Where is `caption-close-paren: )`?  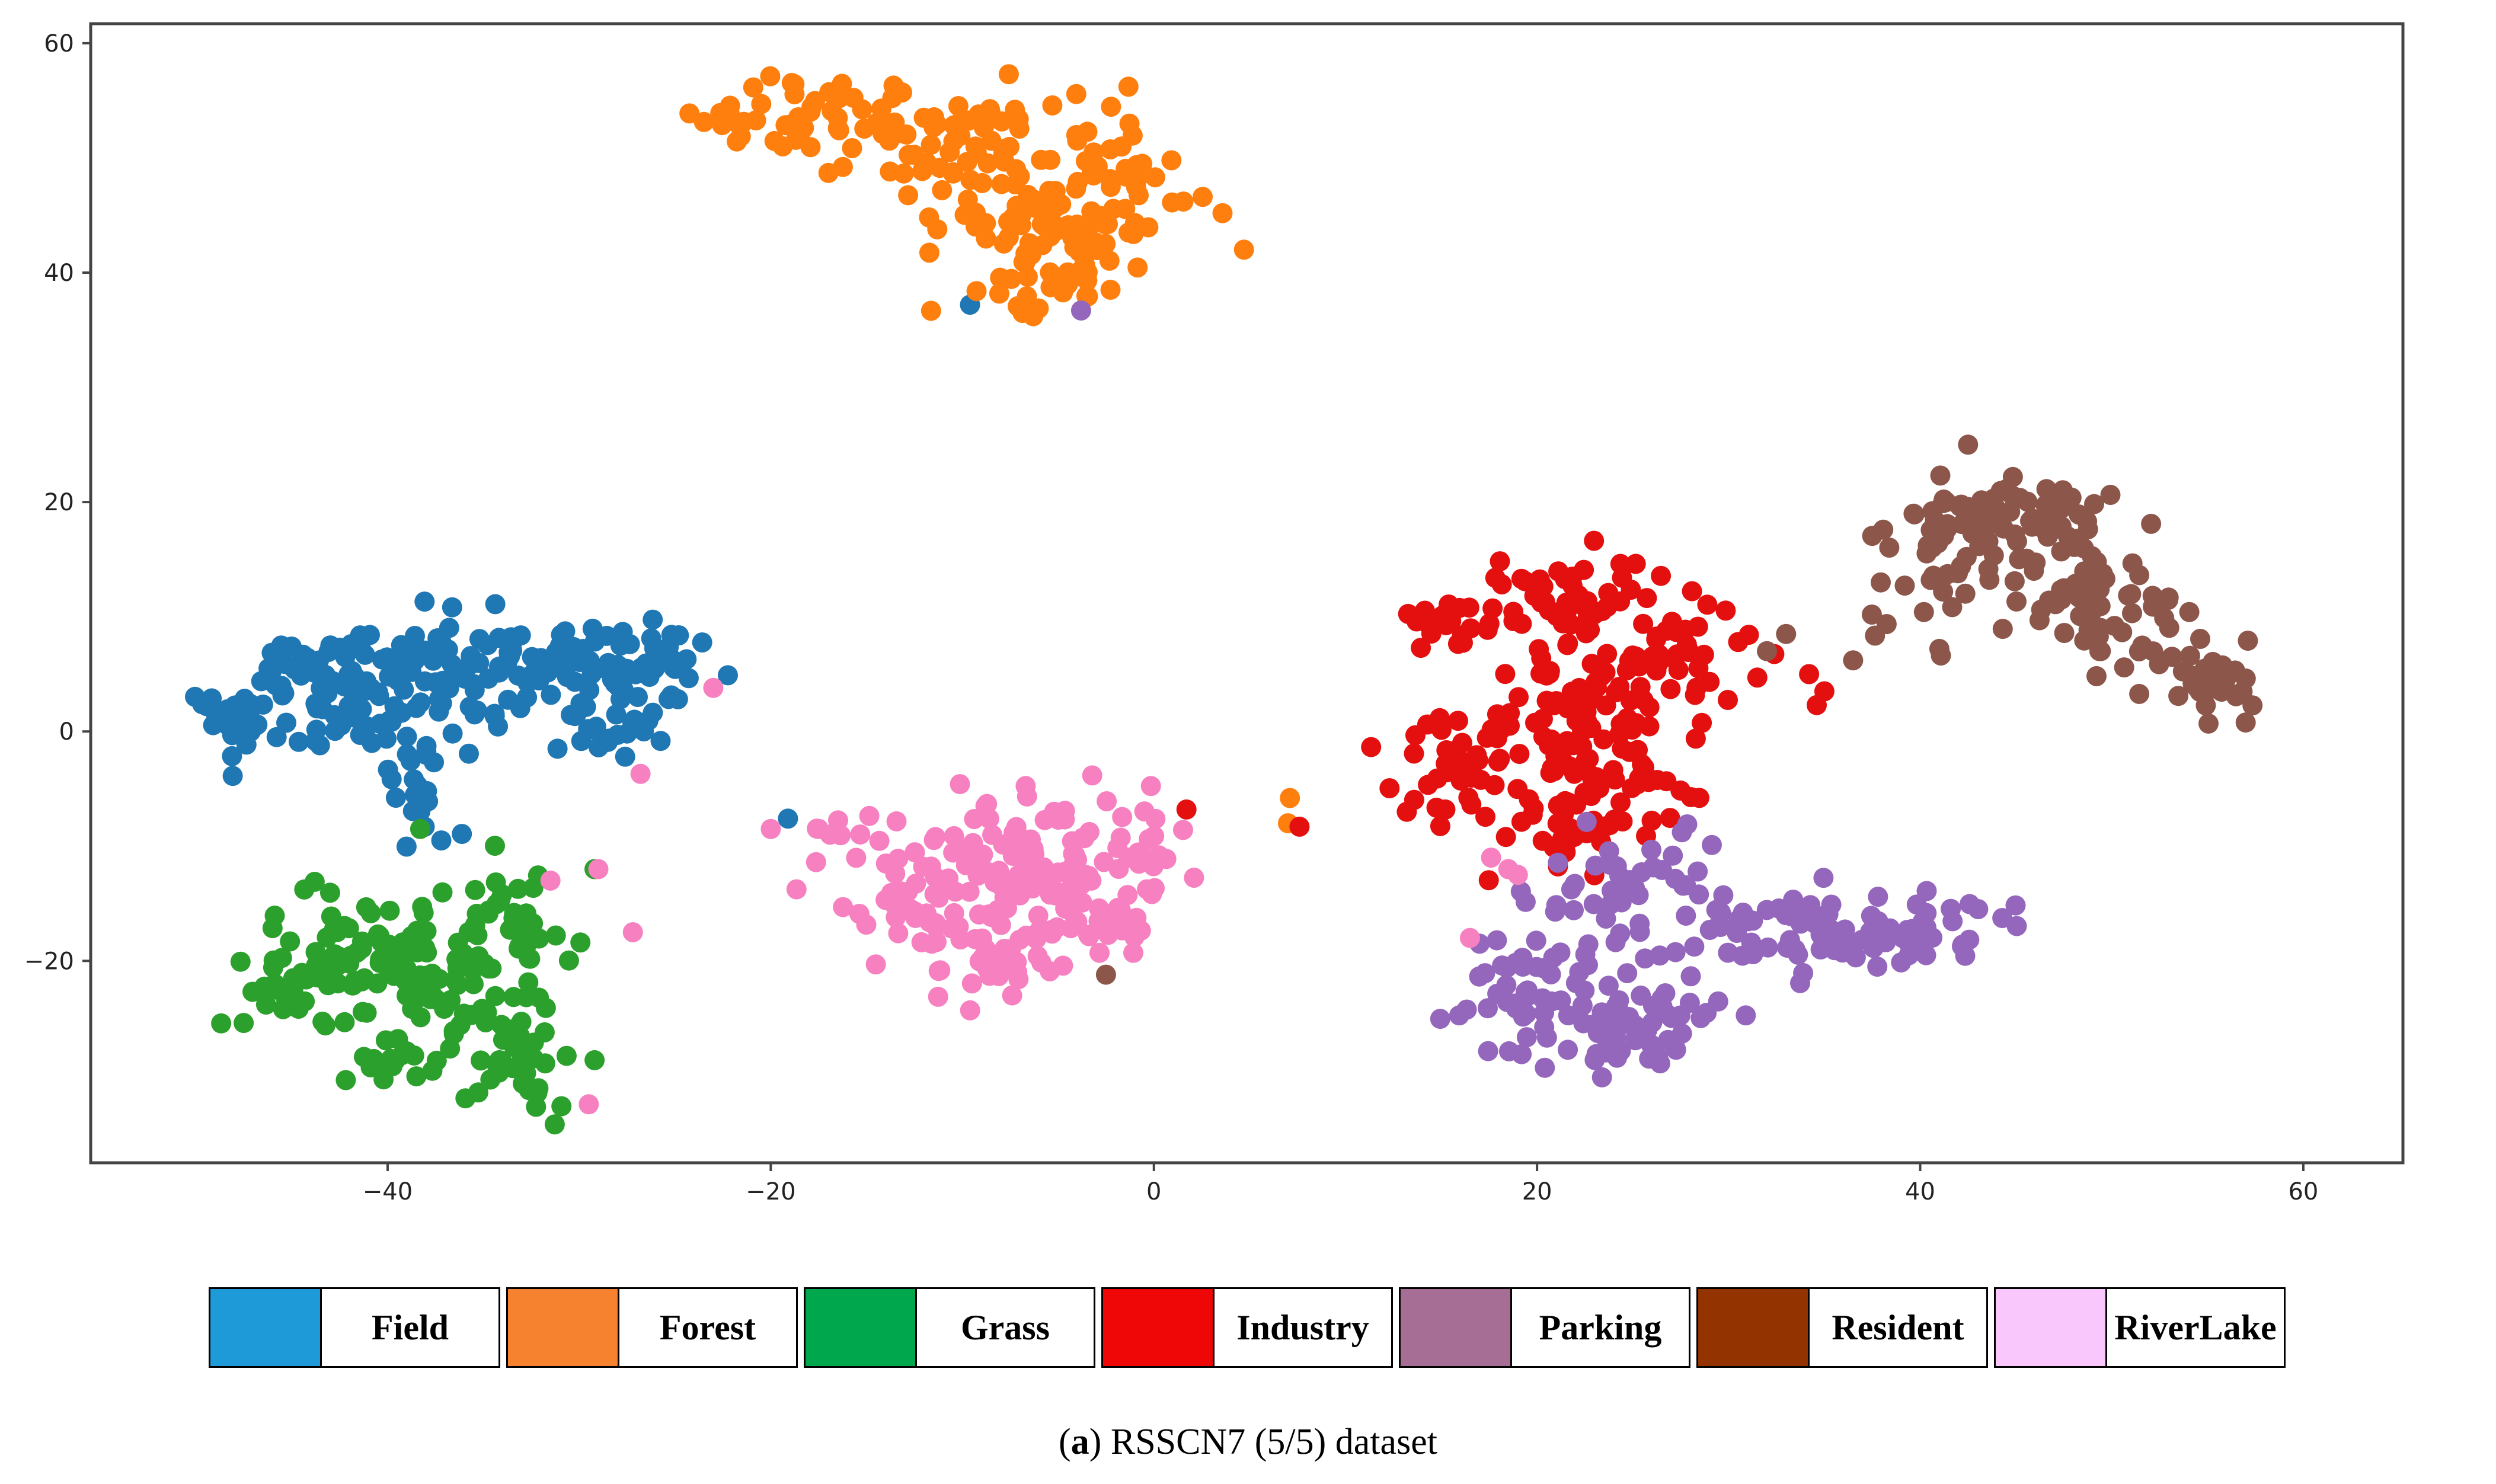 caption-close-paren: ) is located at coordinates (1095, 1442).